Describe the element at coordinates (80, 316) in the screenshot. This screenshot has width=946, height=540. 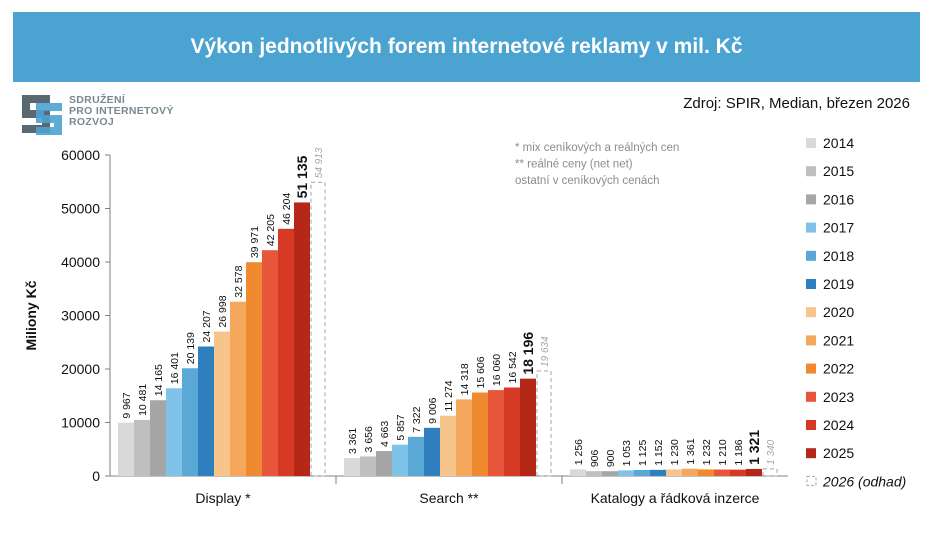
I see `y-tick-label: 30000` at that location.